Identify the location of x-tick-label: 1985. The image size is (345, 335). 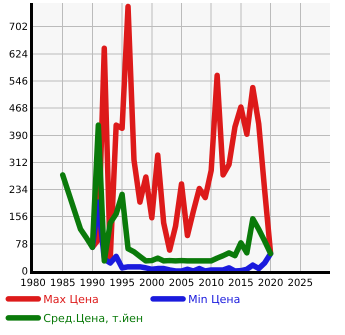
(63, 283).